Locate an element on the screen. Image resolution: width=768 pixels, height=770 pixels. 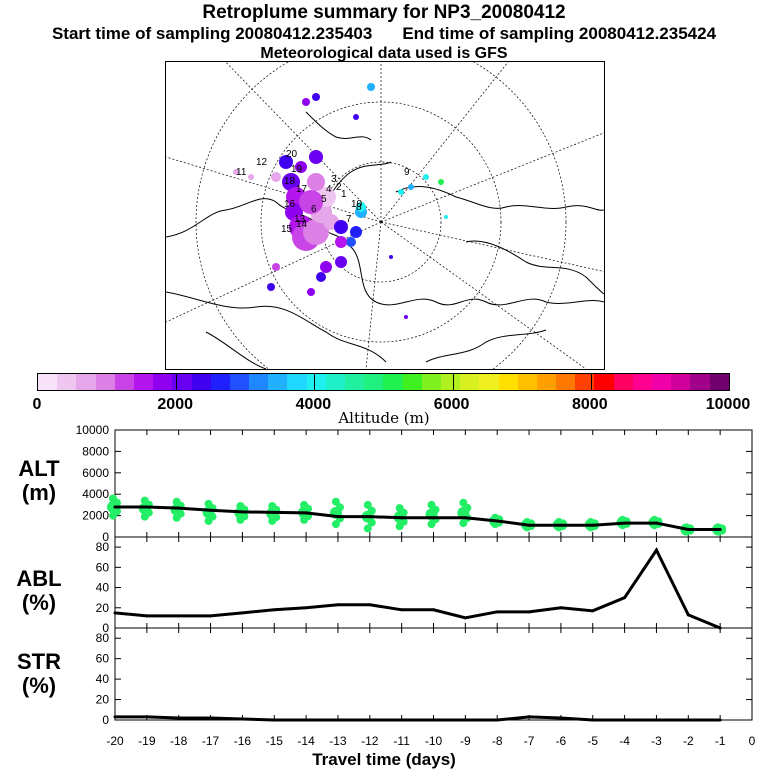
plume-day-label: 20 is located at coordinates (292, 154).